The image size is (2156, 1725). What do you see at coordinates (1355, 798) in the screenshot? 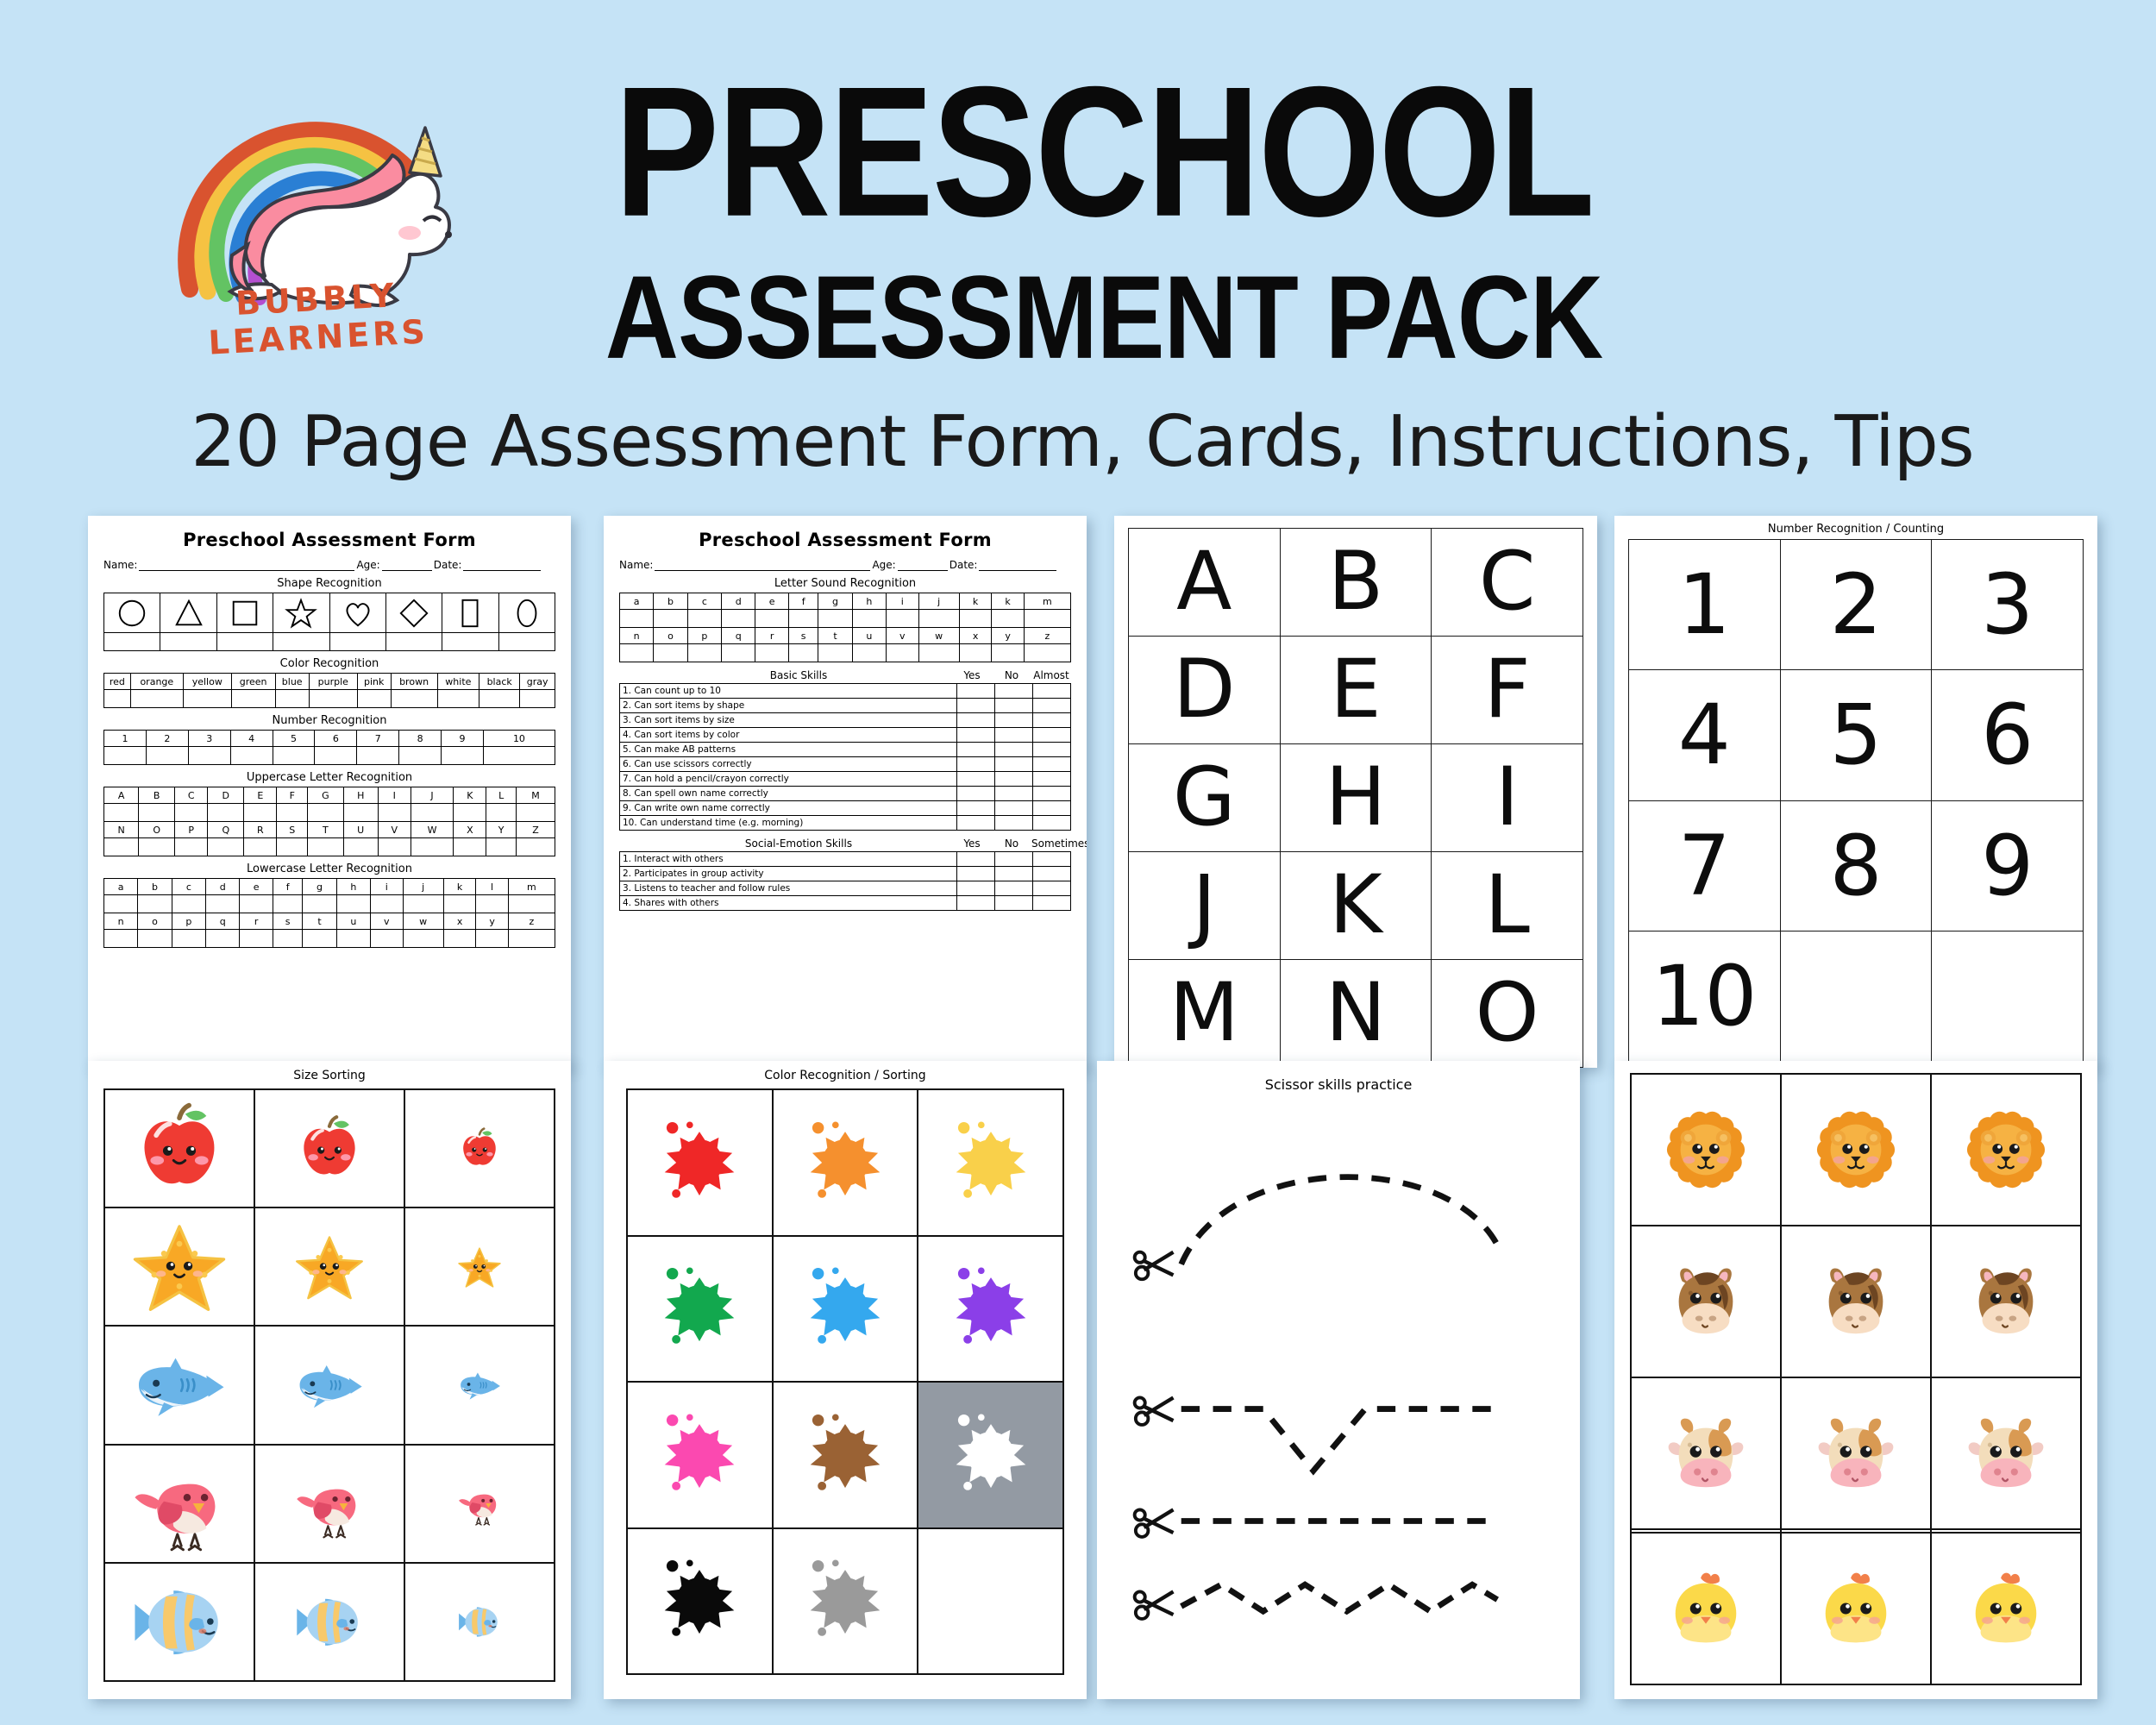
I see `letter-card-H: H` at bounding box center [1355, 798].